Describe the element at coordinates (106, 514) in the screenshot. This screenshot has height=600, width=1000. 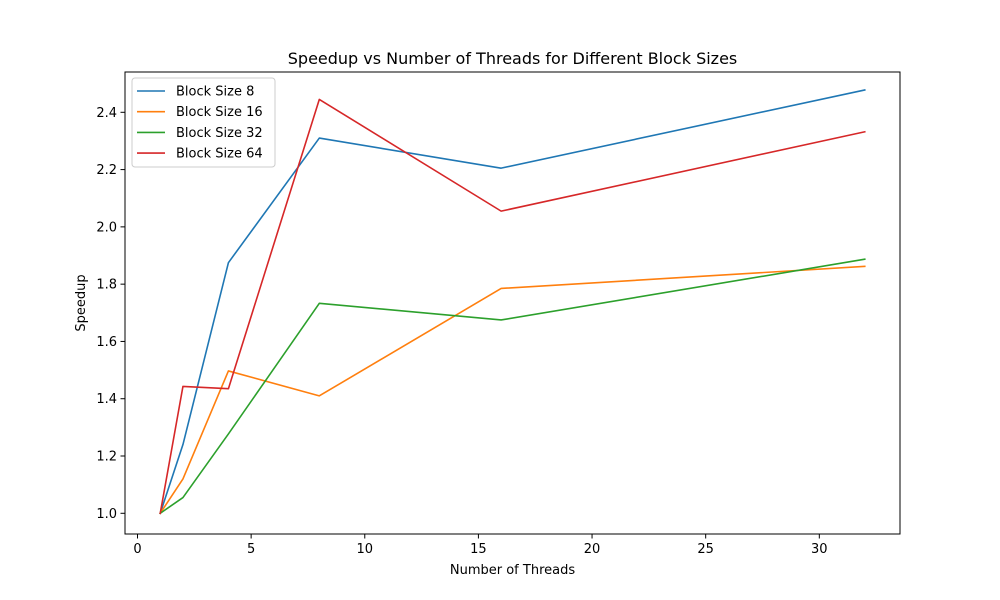
I see `y-tick-label: 1.0` at that location.